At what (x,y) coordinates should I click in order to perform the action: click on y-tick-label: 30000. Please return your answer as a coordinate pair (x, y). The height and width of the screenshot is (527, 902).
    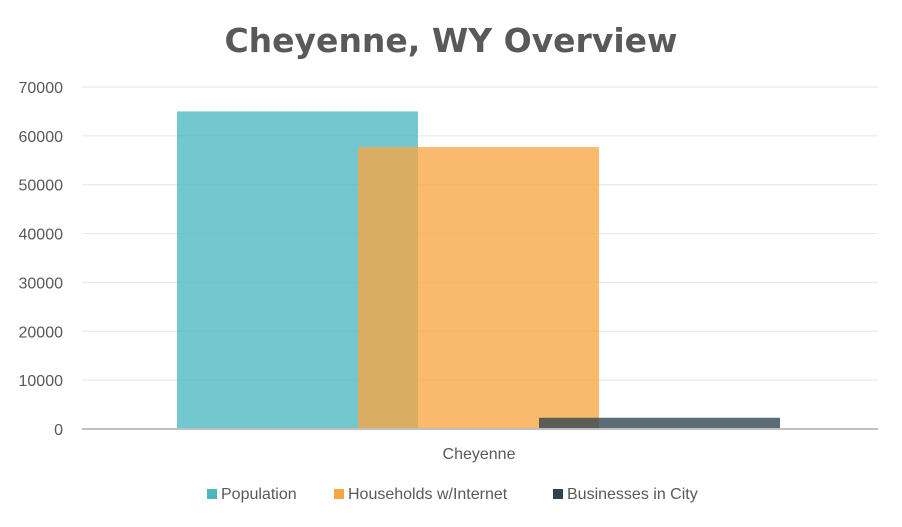
    Looking at the image, I should click on (41, 283).